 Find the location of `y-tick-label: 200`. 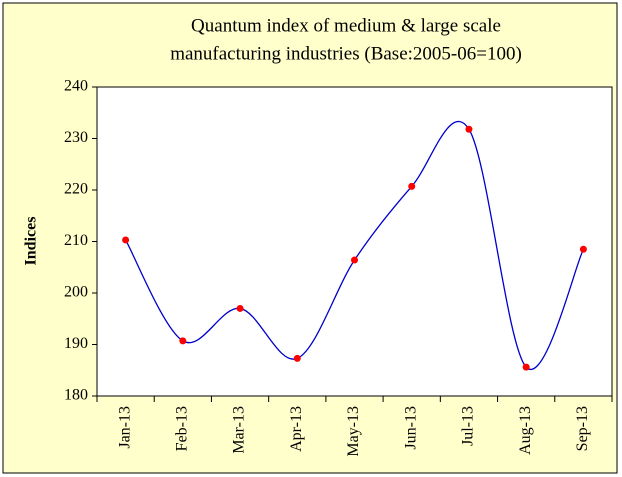

y-tick-label: 200 is located at coordinates (76, 292).